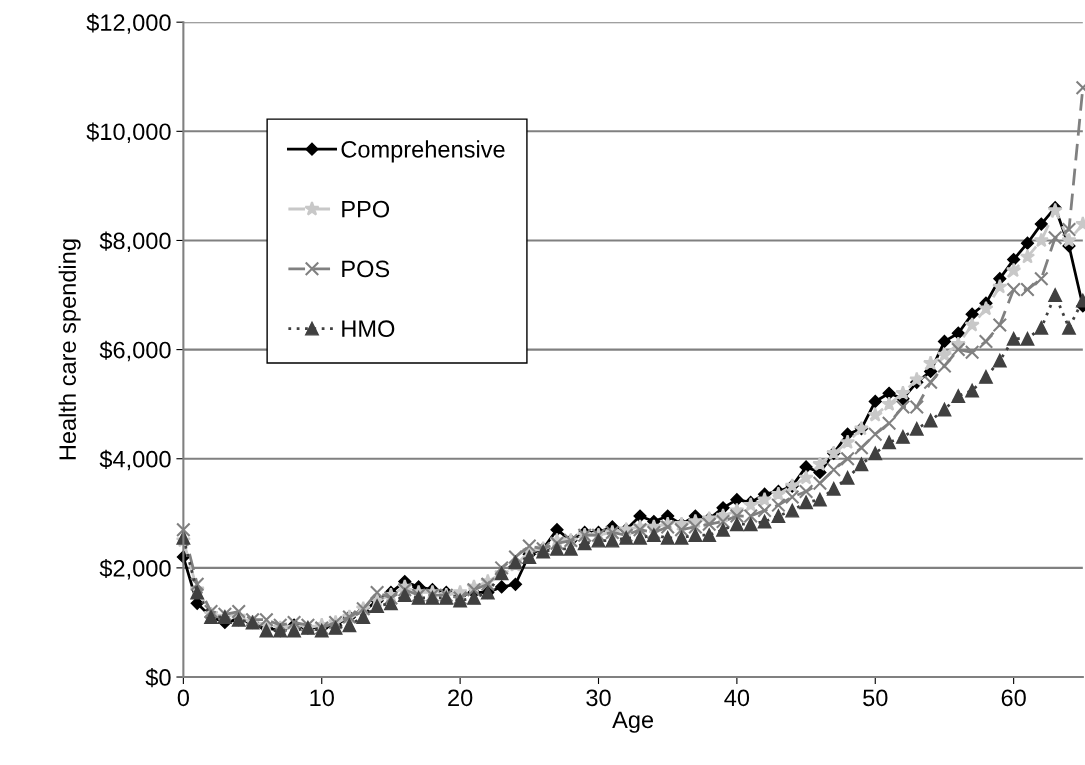  I want to click on legend-label: Comprehensive, so click(423, 151).